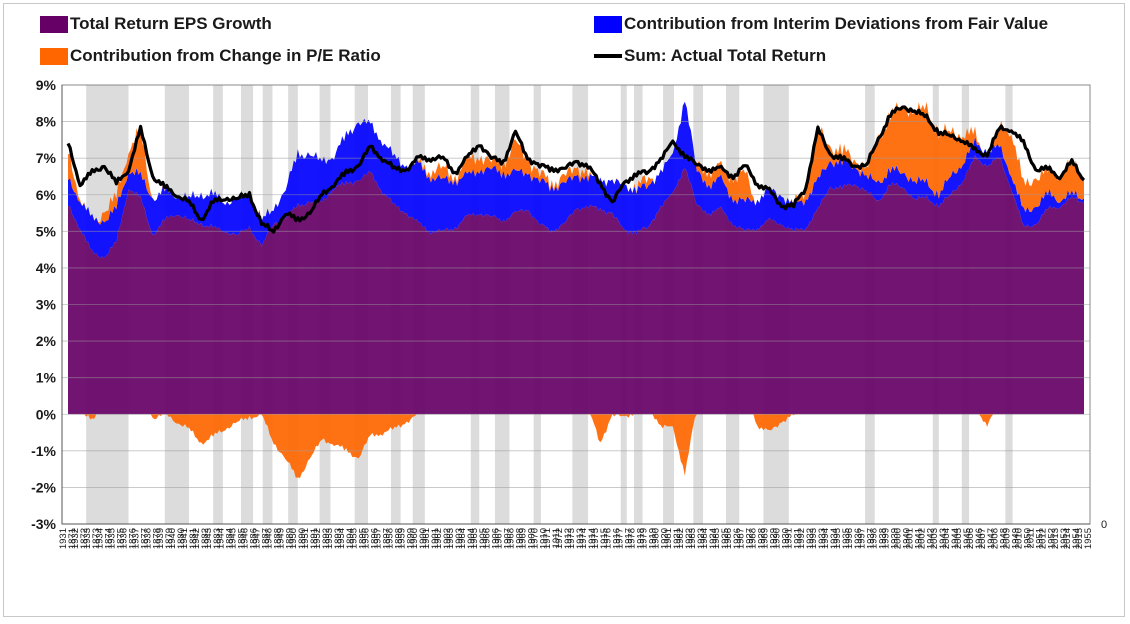  I want to click on x-tick-label: 1955, so click(1088, 538).